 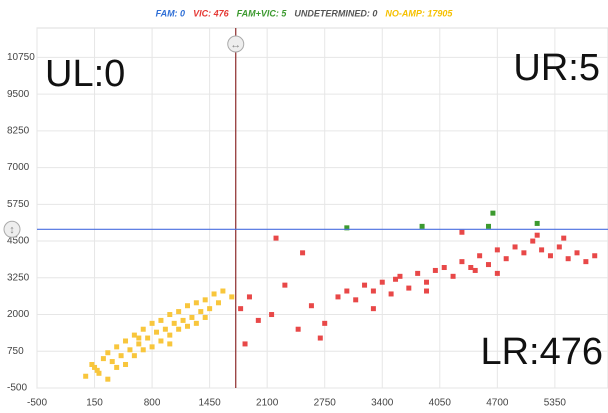 What do you see at coordinates (497, 403) in the screenshot?
I see `x-tick-label: 4700` at bounding box center [497, 403].